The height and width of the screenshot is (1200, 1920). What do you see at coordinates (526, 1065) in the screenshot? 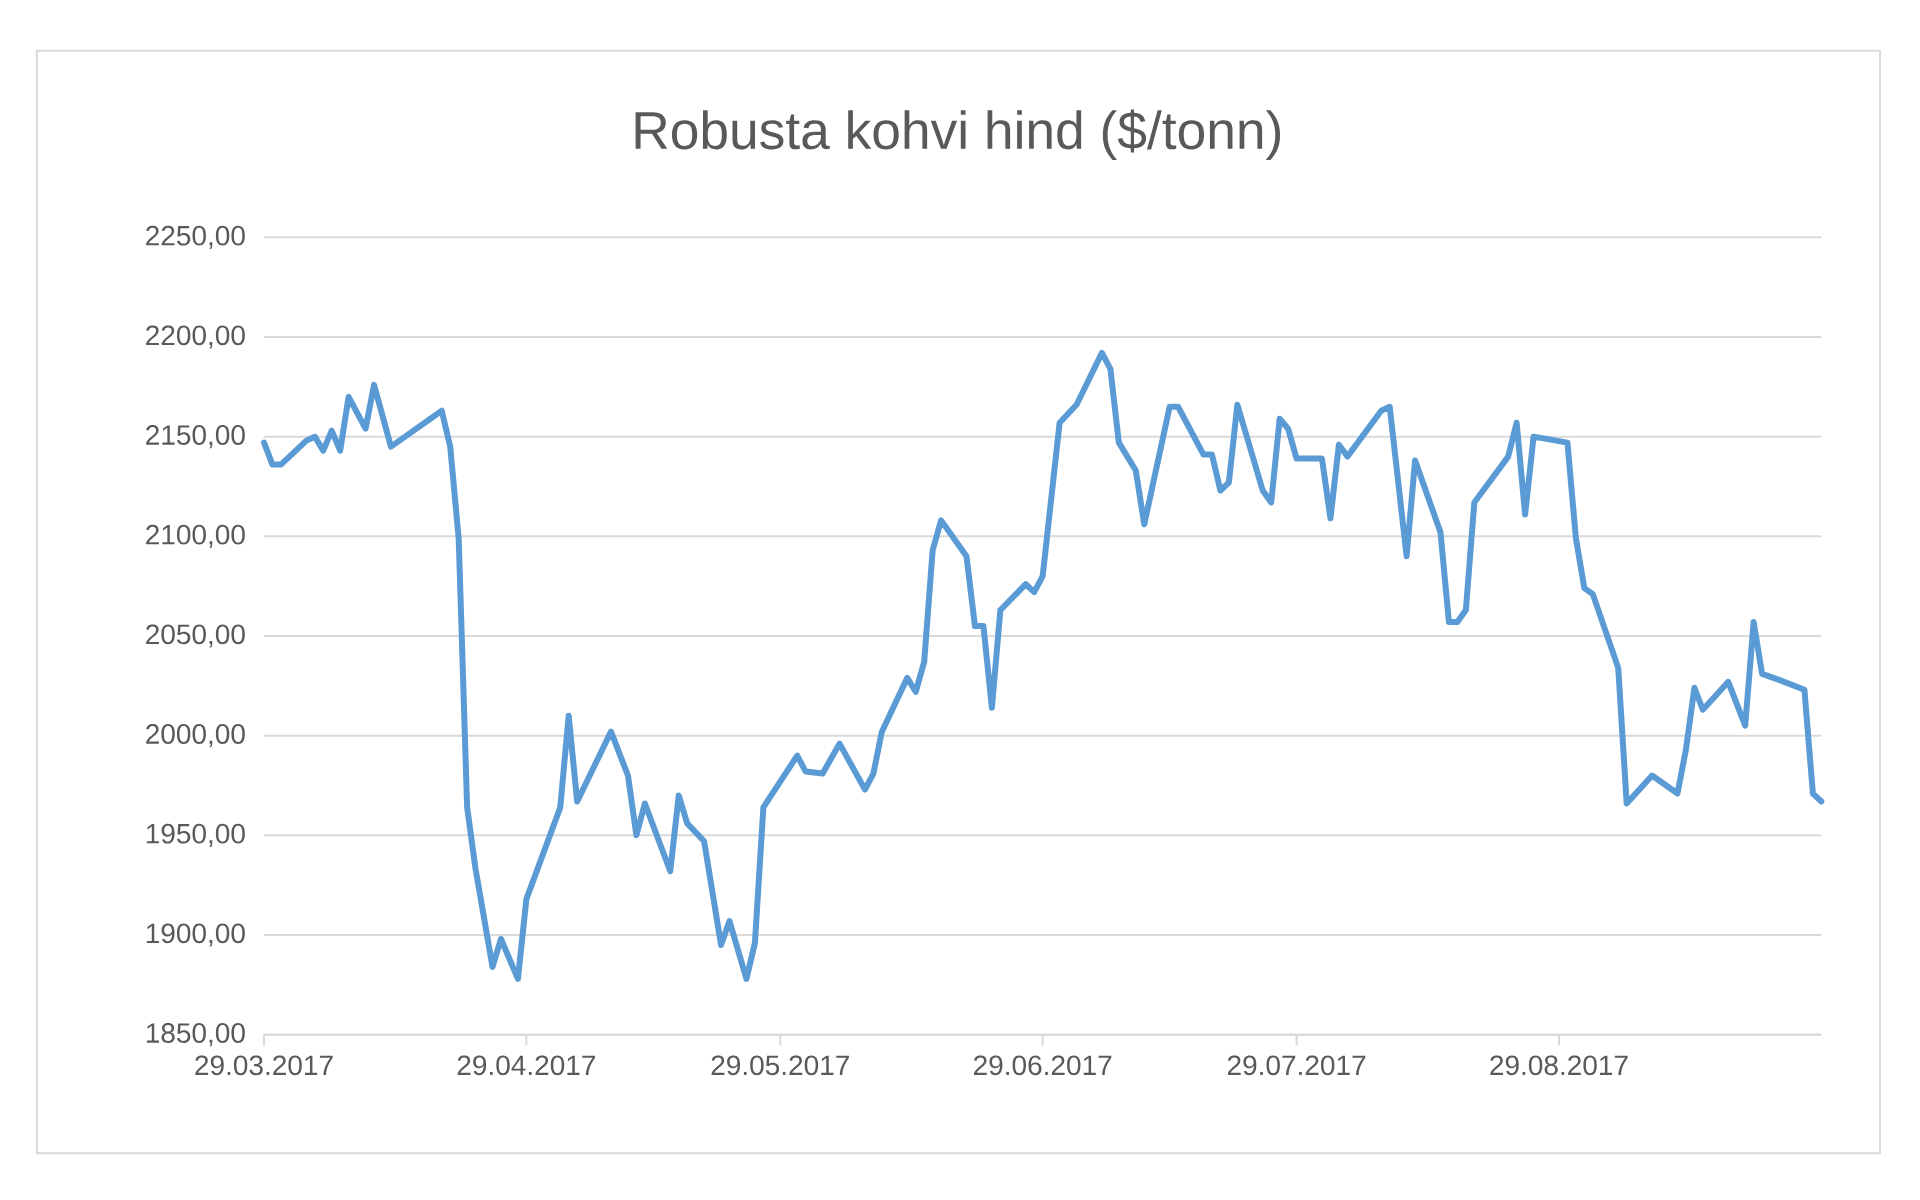
I see `x-tick-label: 29.04.2017` at bounding box center [526, 1065].